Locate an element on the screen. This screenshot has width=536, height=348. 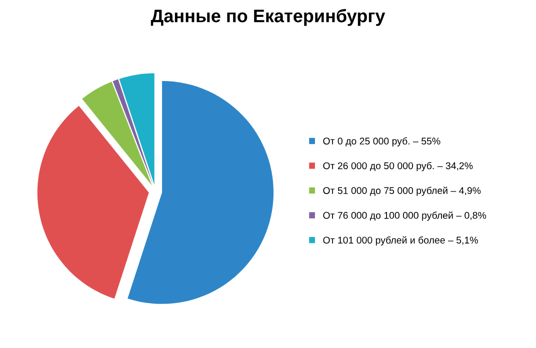
chart-title: Данные по Екатеринбургу is located at coordinates (268, 17).